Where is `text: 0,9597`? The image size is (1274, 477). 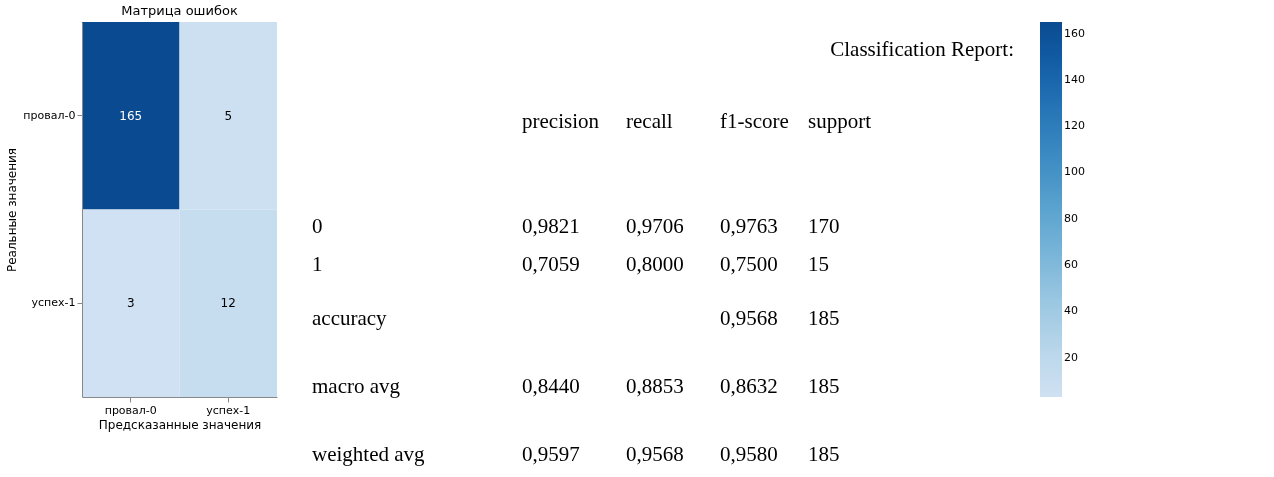 text: 0,9597 is located at coordinates (551, 454).